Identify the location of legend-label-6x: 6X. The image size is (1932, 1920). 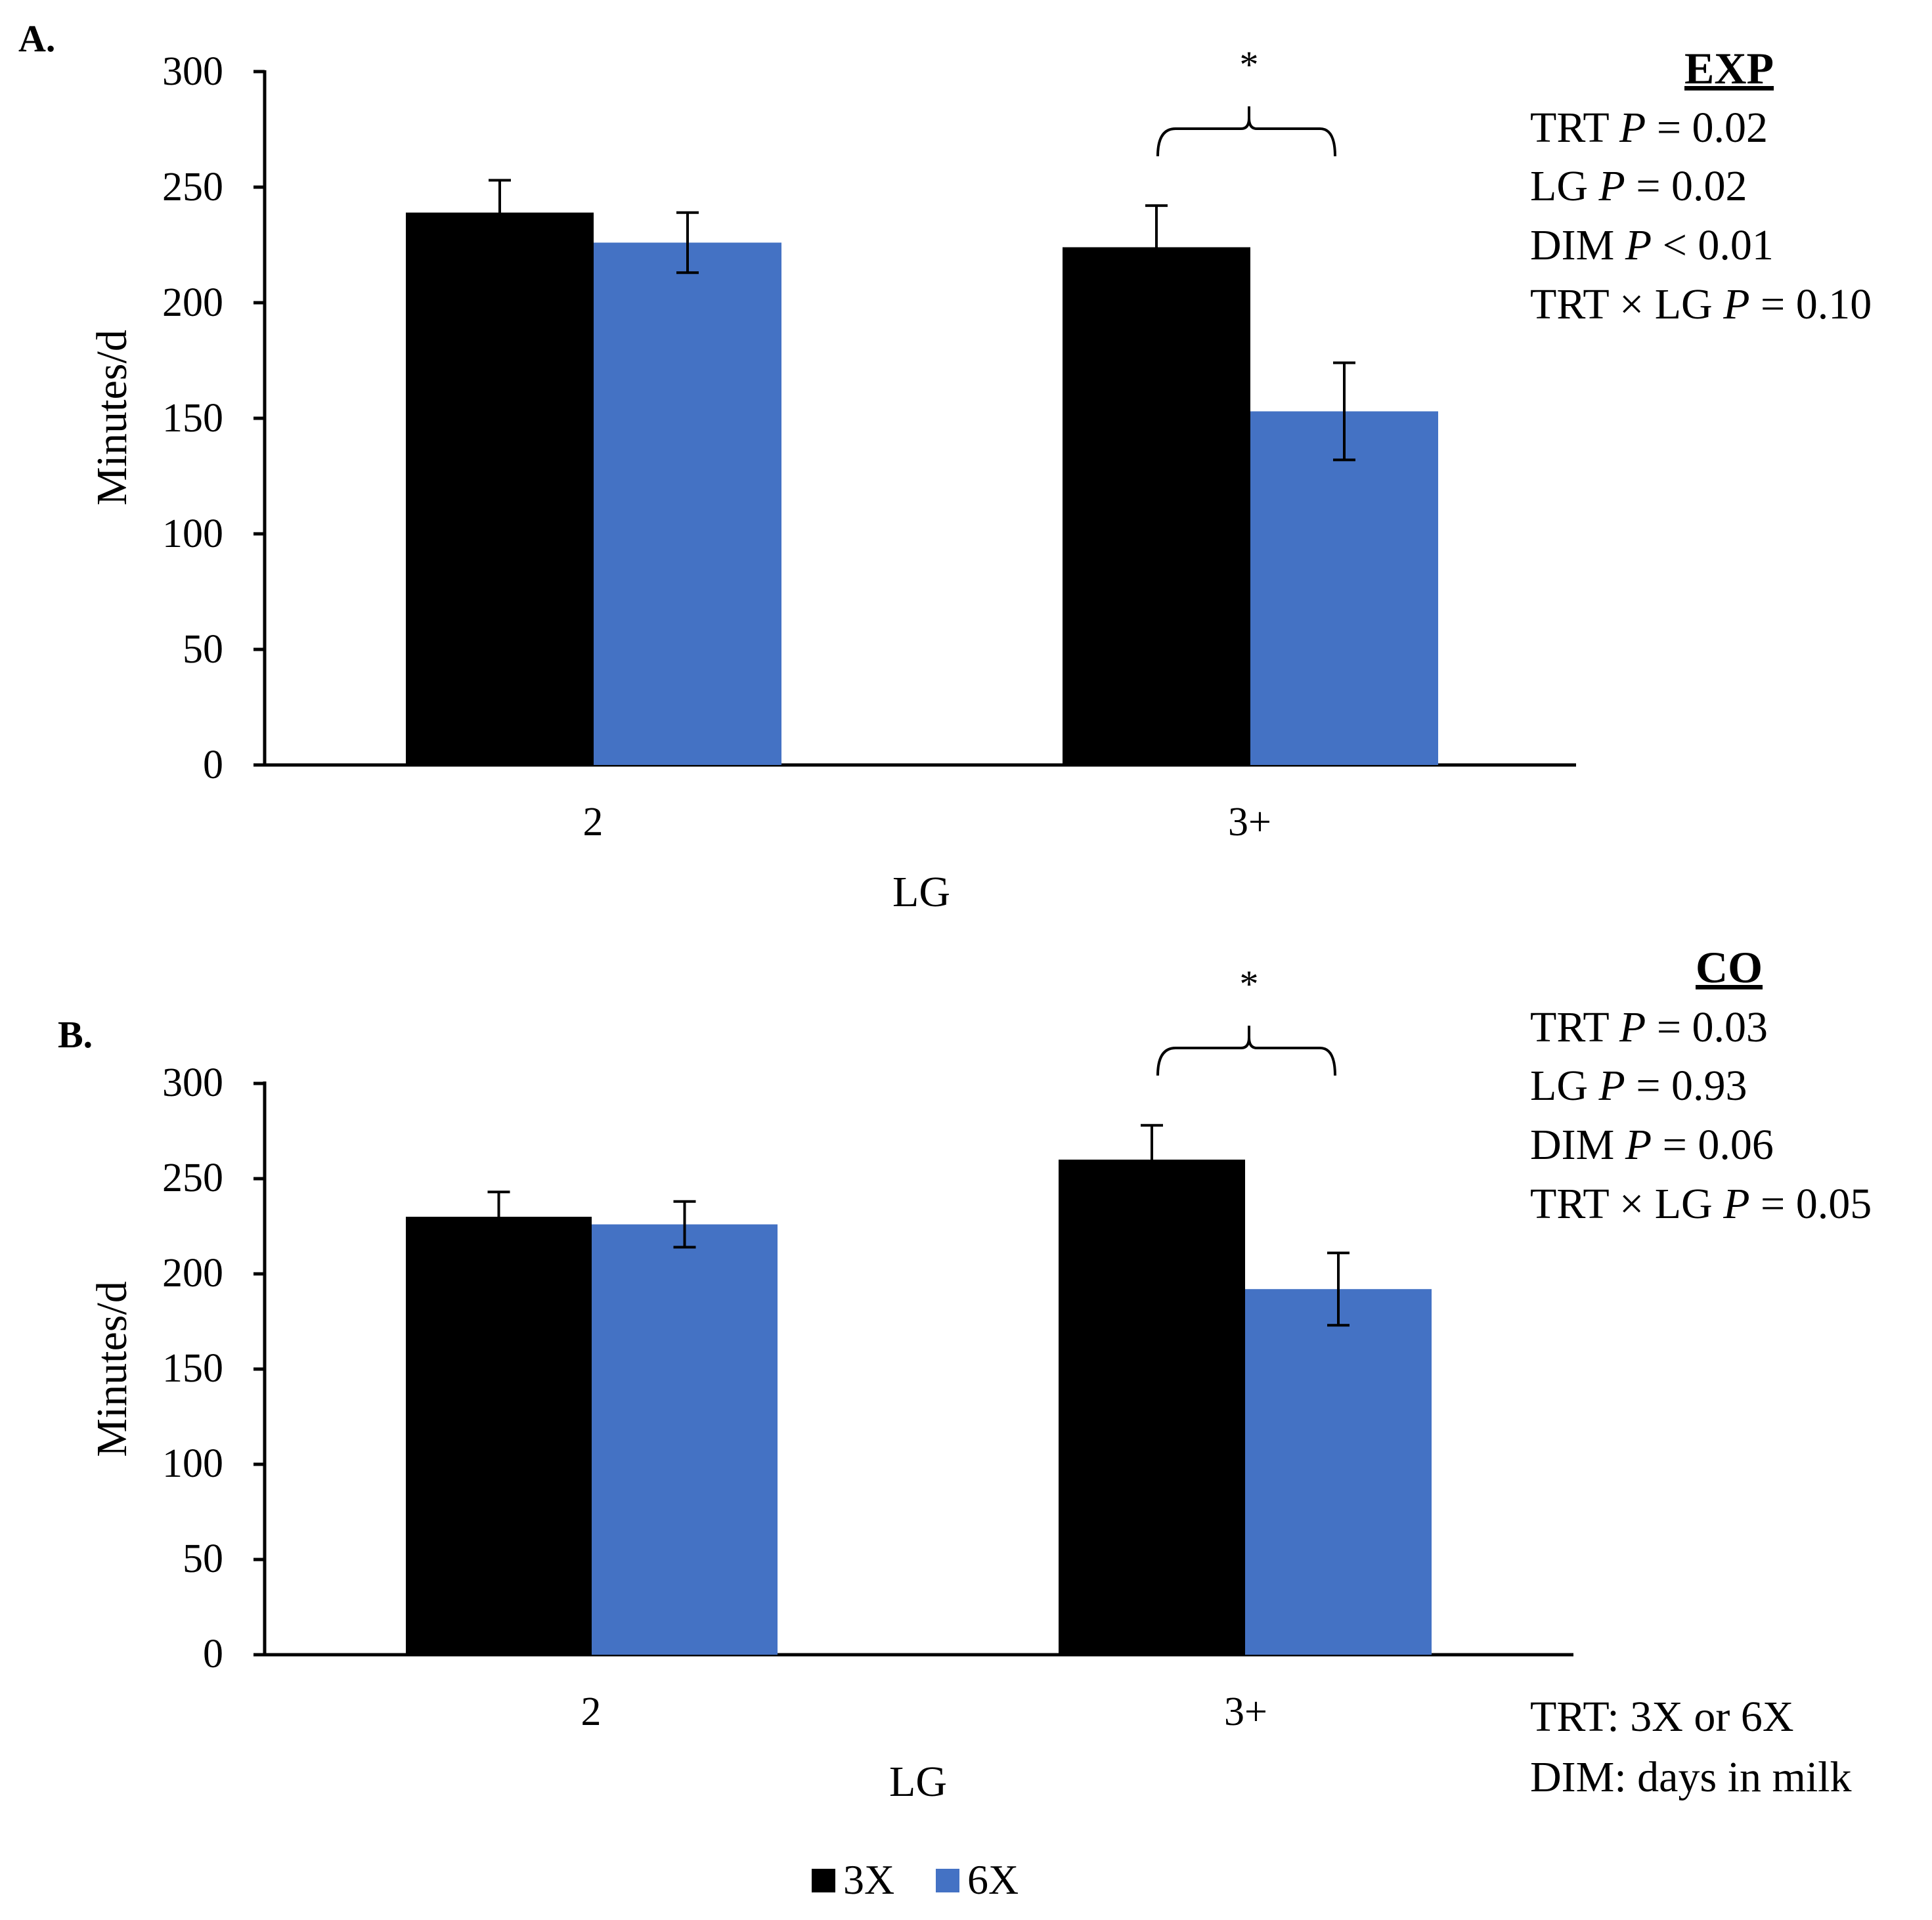
(993, 1879).